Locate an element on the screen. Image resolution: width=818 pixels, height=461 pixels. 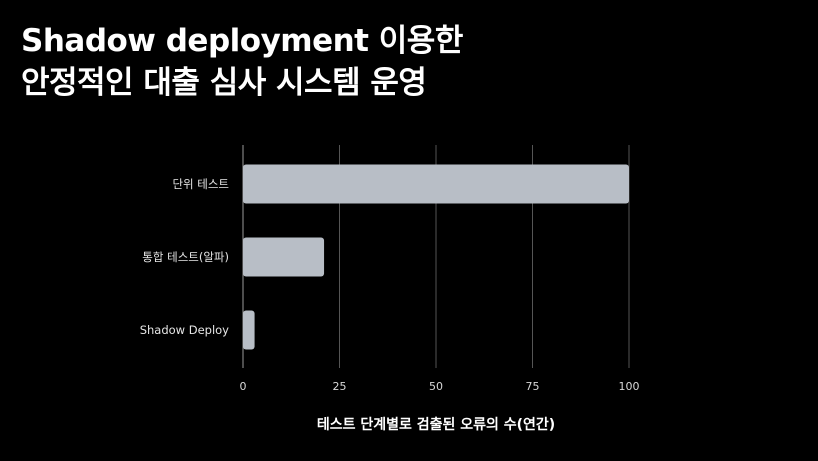
slide-title: Shadow deployment 이용한 안정적인 대출 심사 시스템 운영 is located at coordinates (242, 62).